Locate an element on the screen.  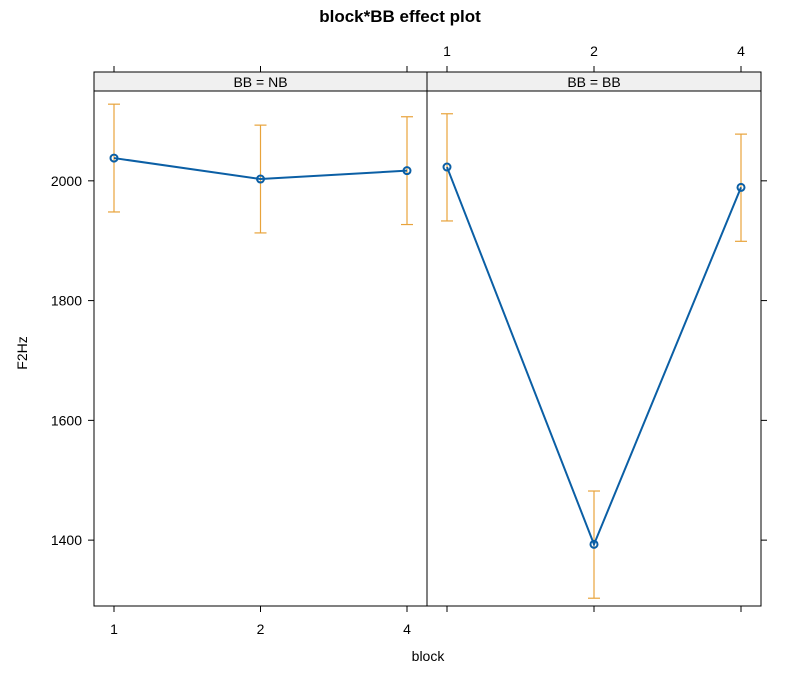
x-tick-label-top: 2 is located at coordinates (594, 51).